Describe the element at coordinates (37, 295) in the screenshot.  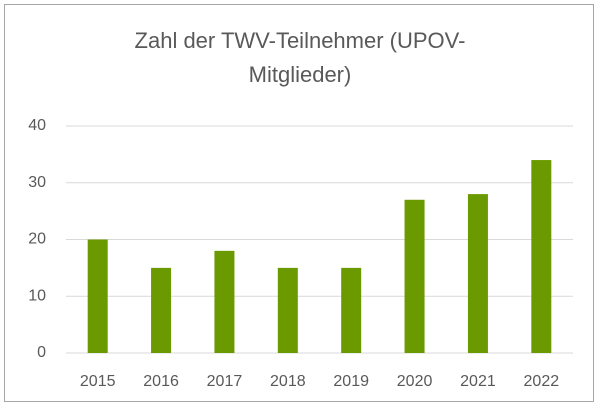
I see `y-tick-label: 10` at that location.